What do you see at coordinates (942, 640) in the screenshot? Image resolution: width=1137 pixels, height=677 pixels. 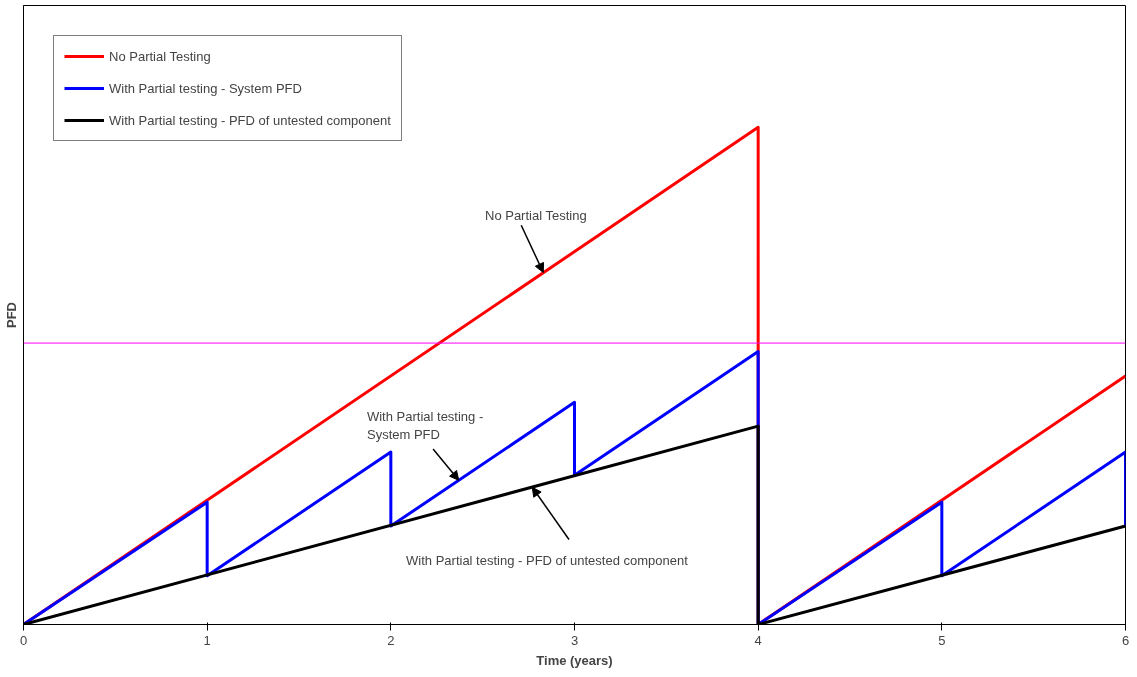 I see `x-tick-label: 5` at bounding box center [942, 640].